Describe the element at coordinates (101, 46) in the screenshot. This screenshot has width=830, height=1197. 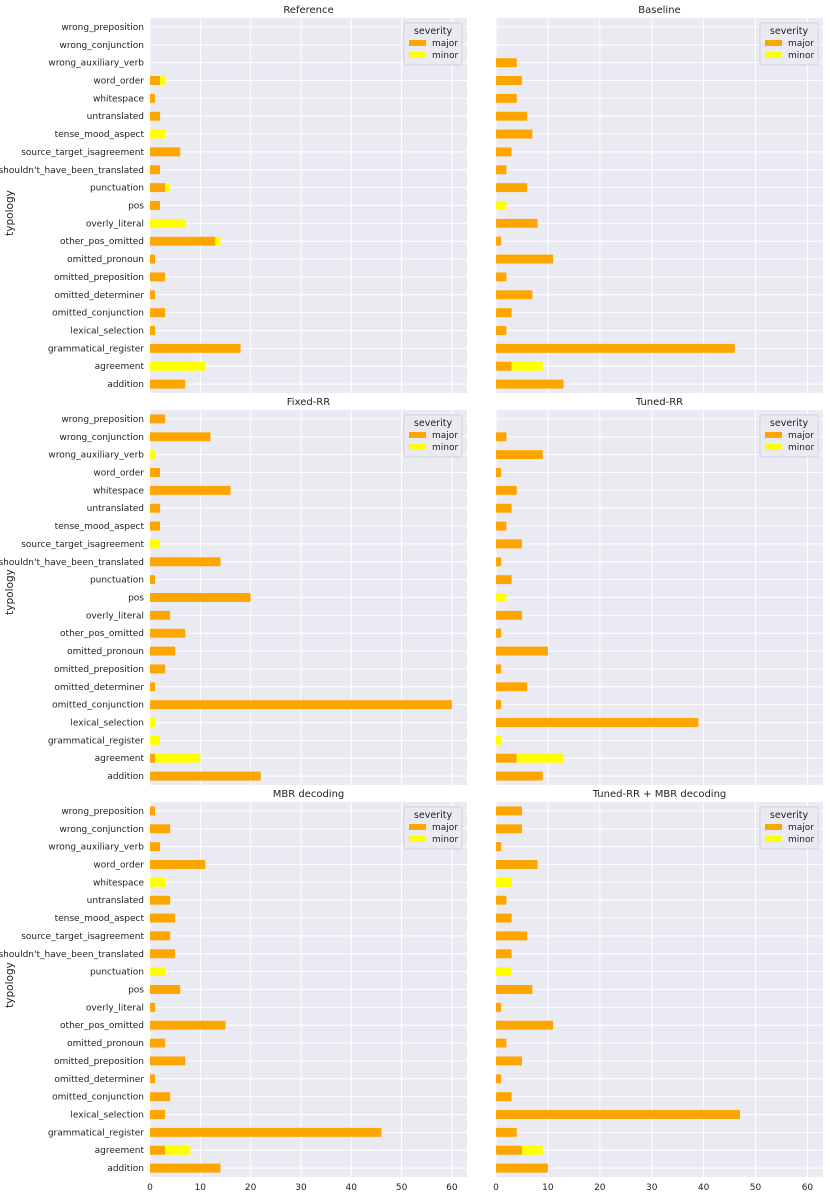
I see `y-tick-label: wrong_conjunction` at that location.